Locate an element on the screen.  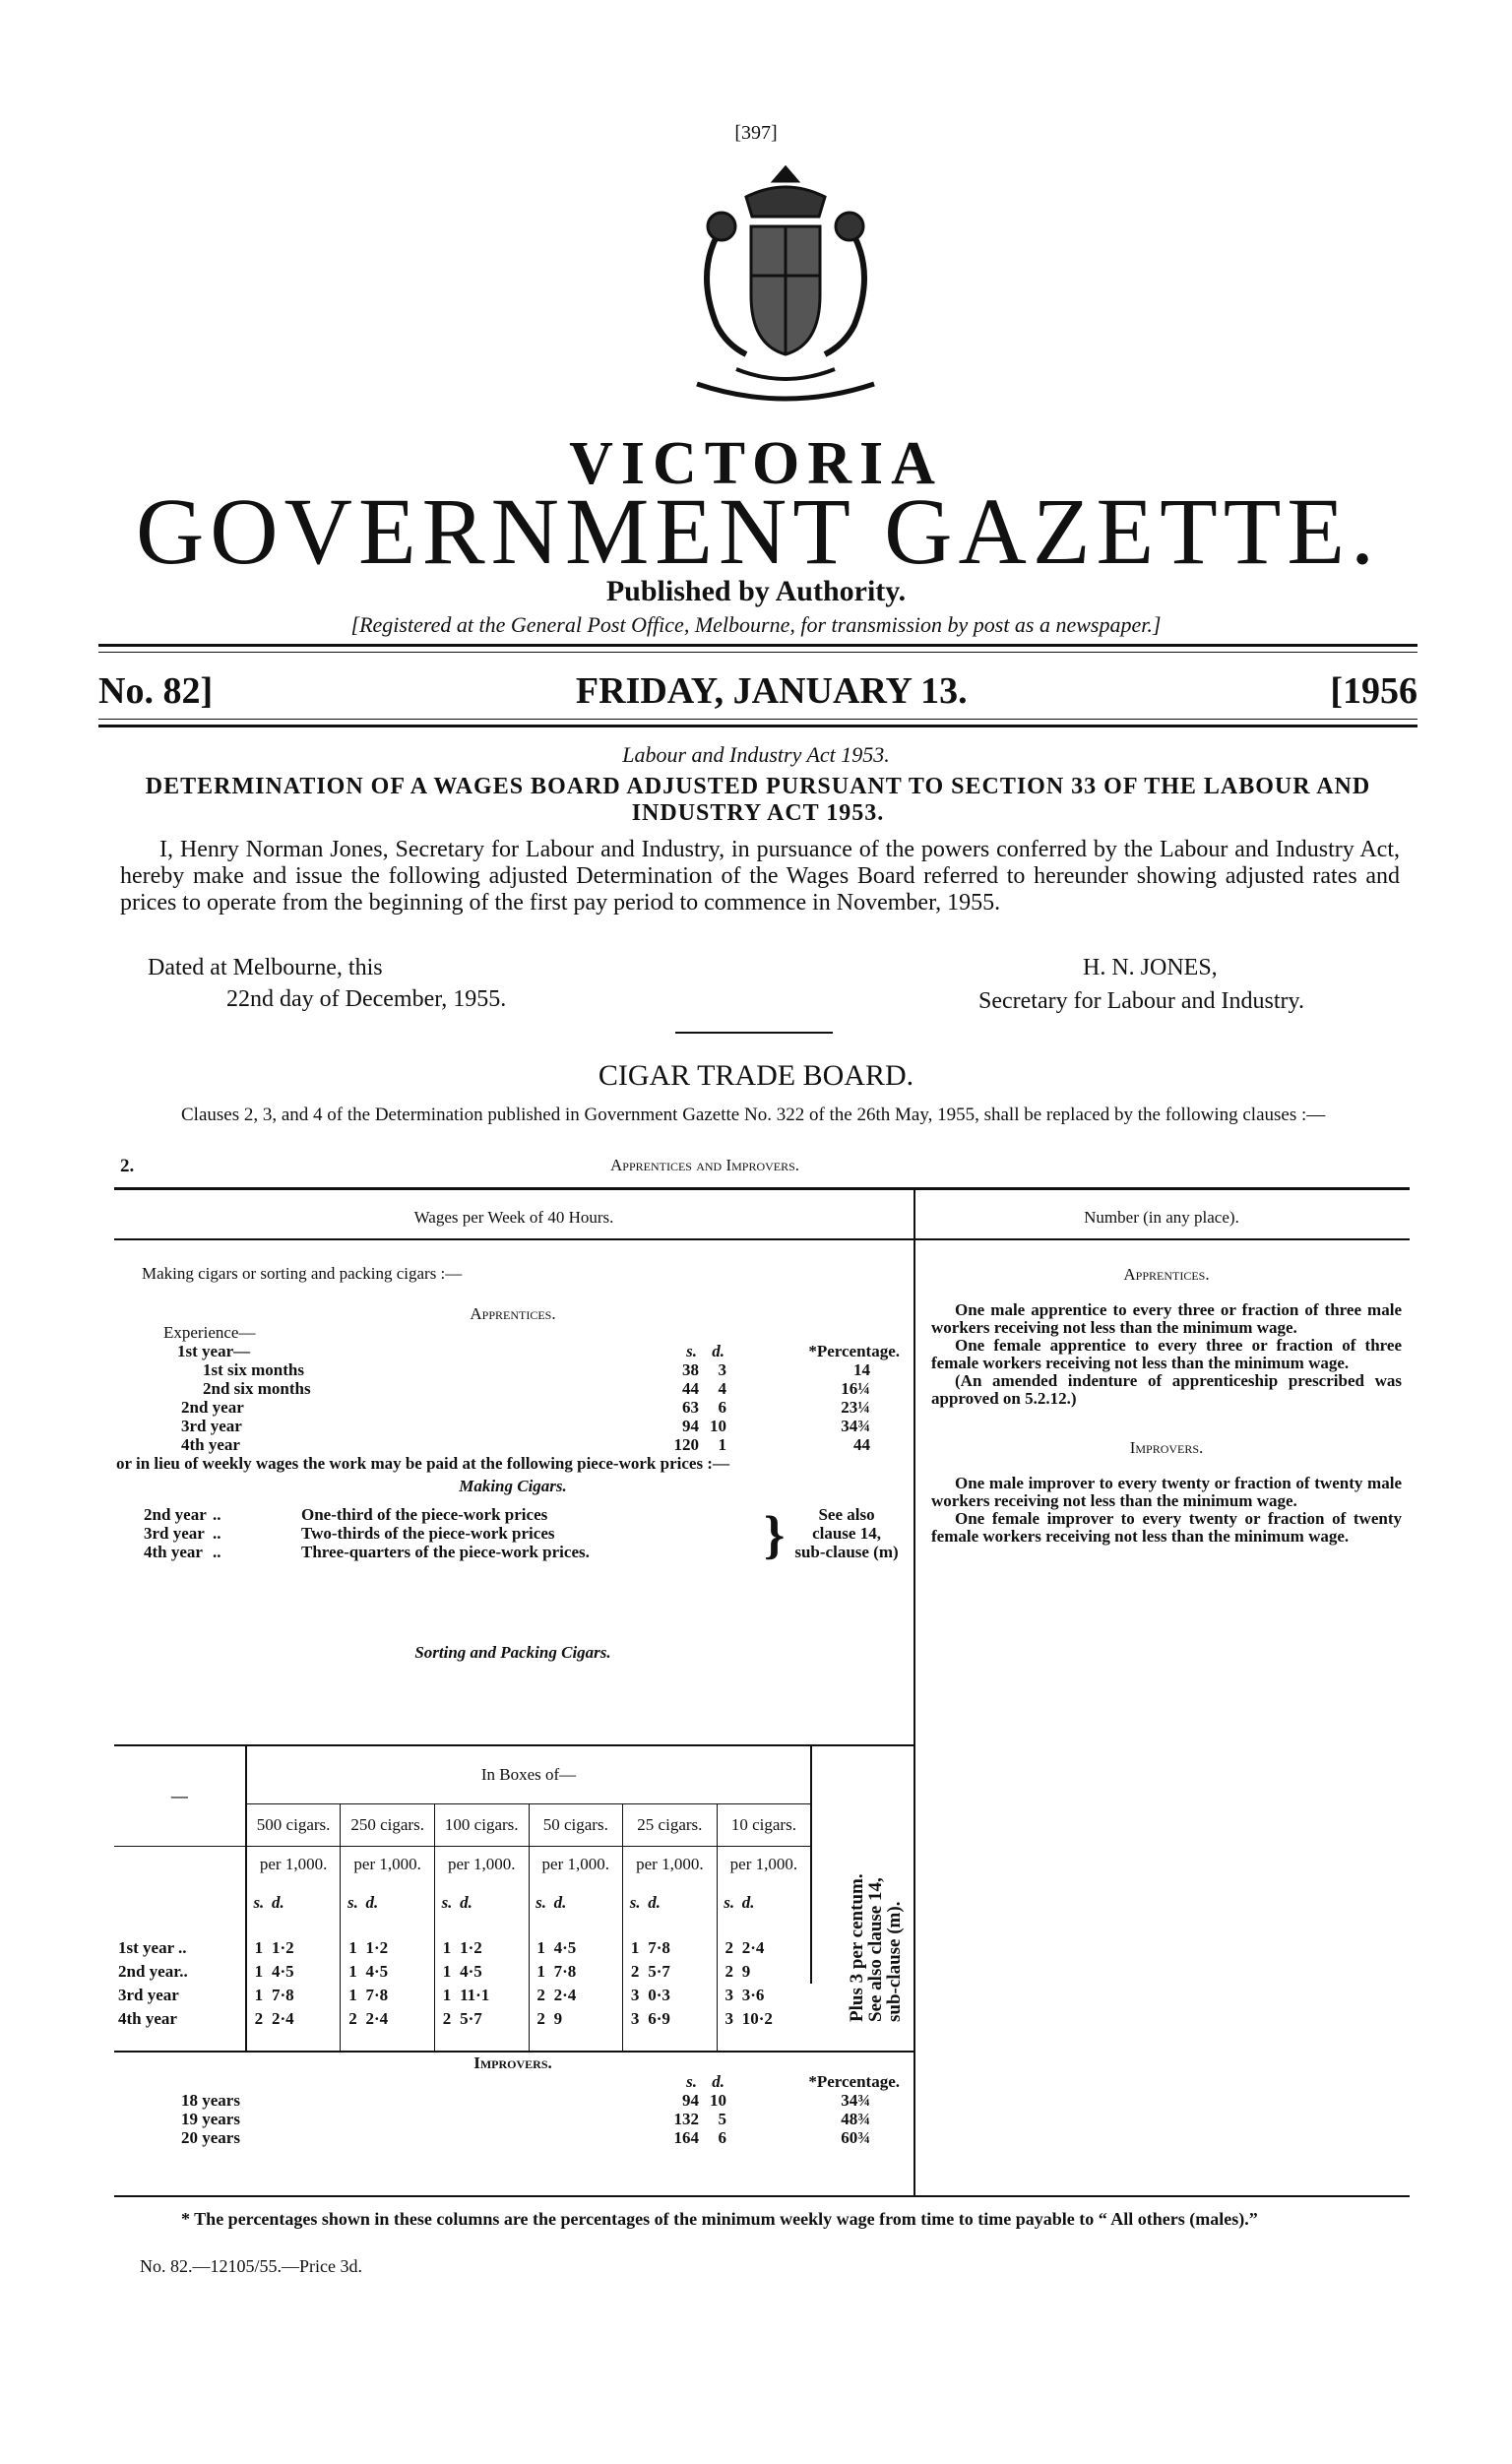
act-title: Labour and Industry Act 1953. is located at coordinates (756, 754).